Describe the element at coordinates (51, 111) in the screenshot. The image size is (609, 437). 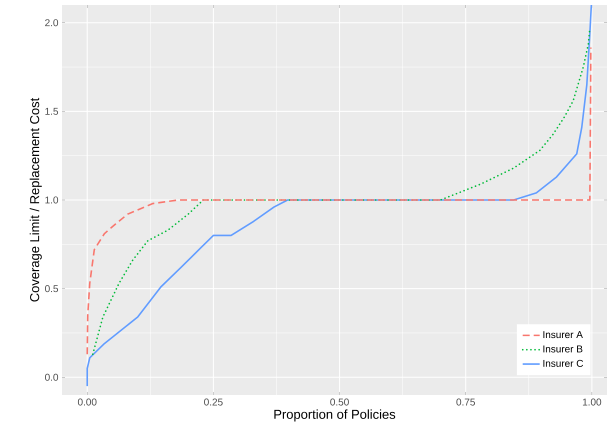
I see `y-tick-label: 1.5` at that location.